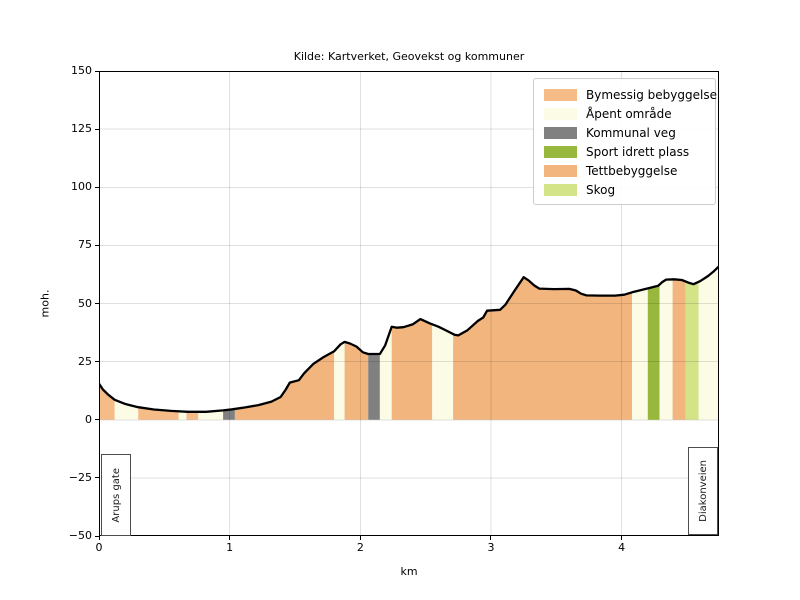 The height and width of the screenshot is (600, 800). Describe the element at coordinates (409, 56) in the screenshot. I see `chart-title: Kilde: Kartverket, Geovekst og kommuner` at that location.